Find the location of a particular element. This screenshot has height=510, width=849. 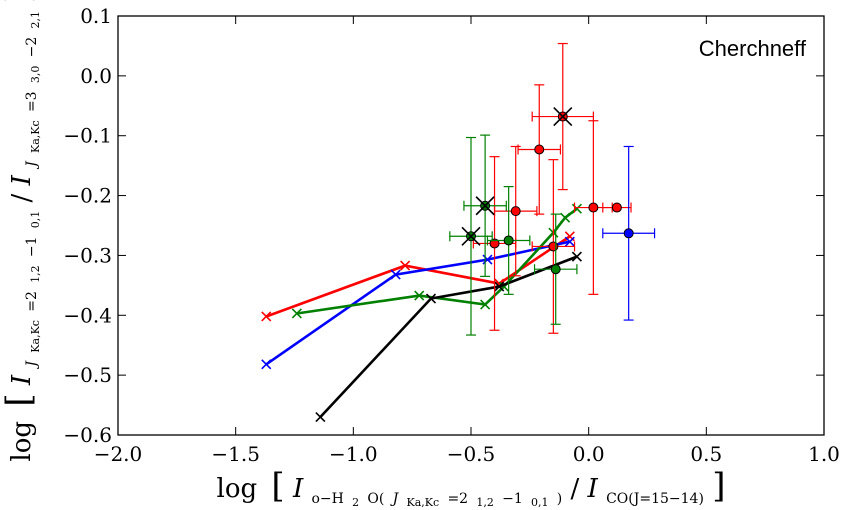

y-label-slash: / is located at coordinates (22, 197).